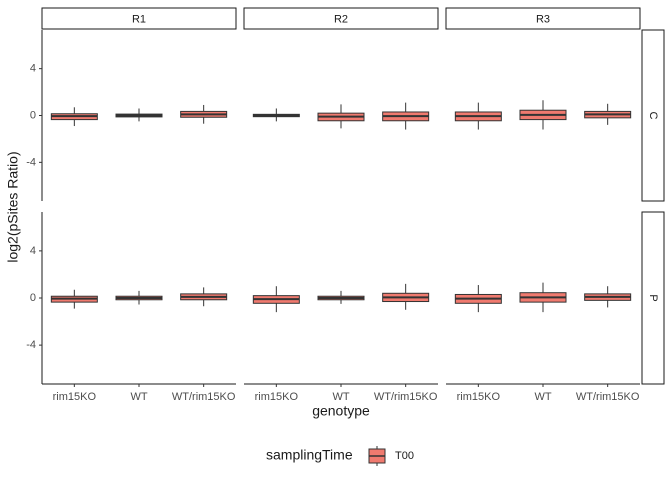  I want to click on facet-label-r2: R2, so click(341, 19).